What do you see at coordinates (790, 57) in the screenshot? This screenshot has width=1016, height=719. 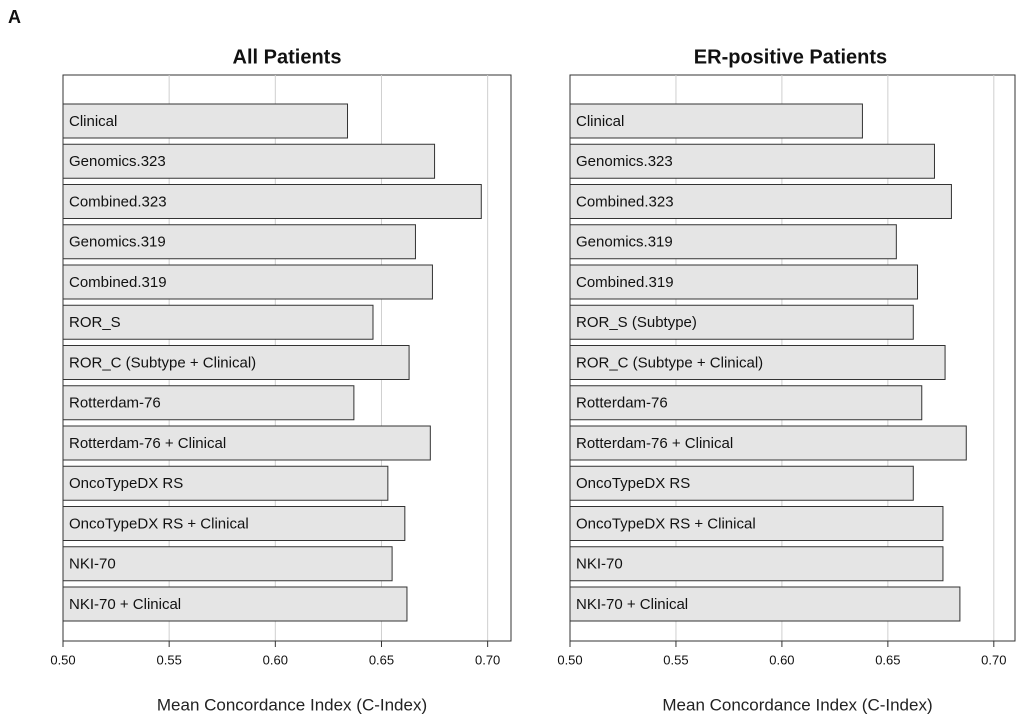 I see `chart-title: ER-positive Patients` at bounding box center [790, 57].